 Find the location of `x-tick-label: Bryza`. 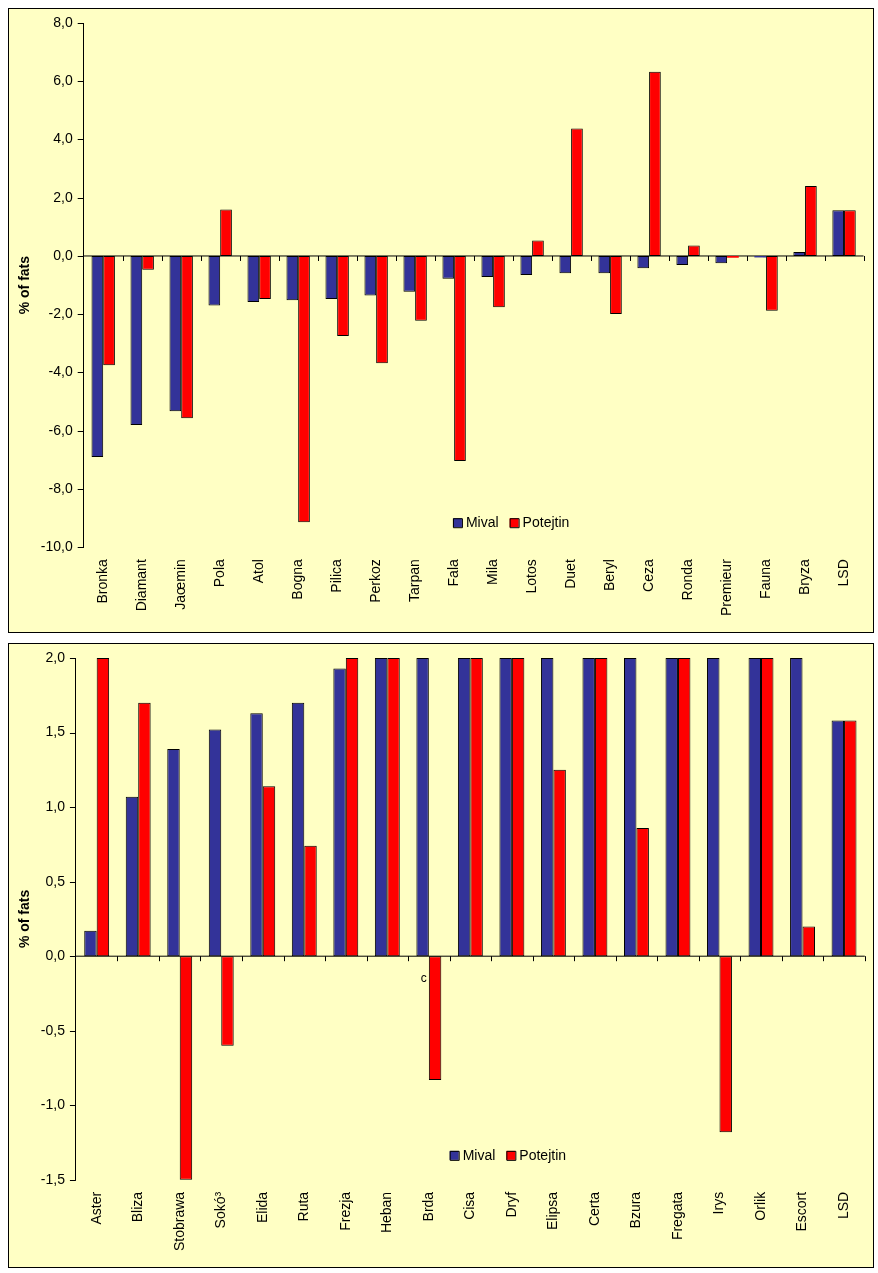

x-tick-label: Bryza is located at coordinates (803, 577).